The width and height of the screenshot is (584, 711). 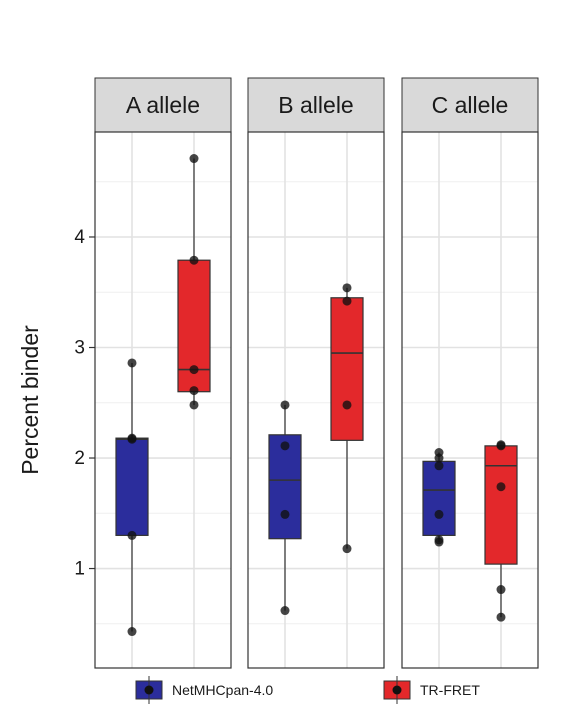 What do you see at coordinates (79, 348) in the screenshot?
I see `y-tick-label: 3` at bounding box center [79, 348].